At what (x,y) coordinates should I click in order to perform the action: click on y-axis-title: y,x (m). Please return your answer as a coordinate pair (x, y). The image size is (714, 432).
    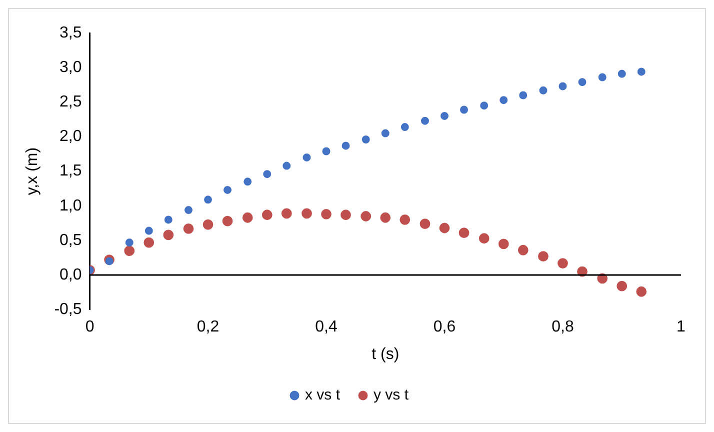
    Looking at the image, I should click on (33, 171).